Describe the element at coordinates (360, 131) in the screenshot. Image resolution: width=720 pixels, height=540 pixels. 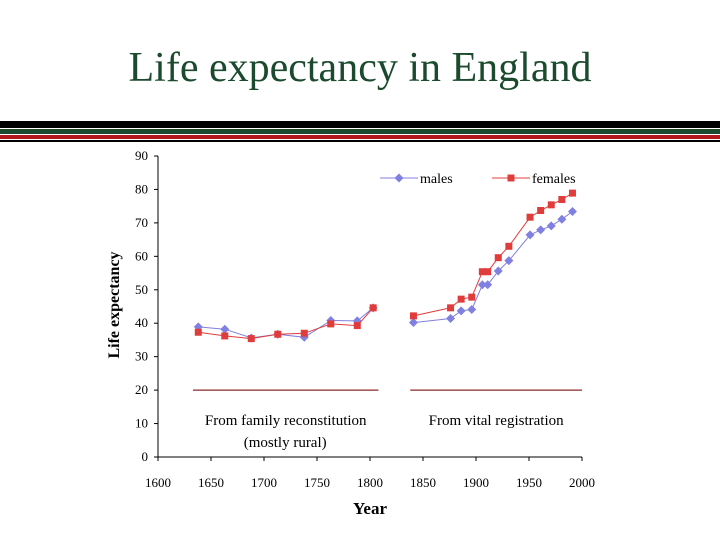
I see `divider-green` at that location.